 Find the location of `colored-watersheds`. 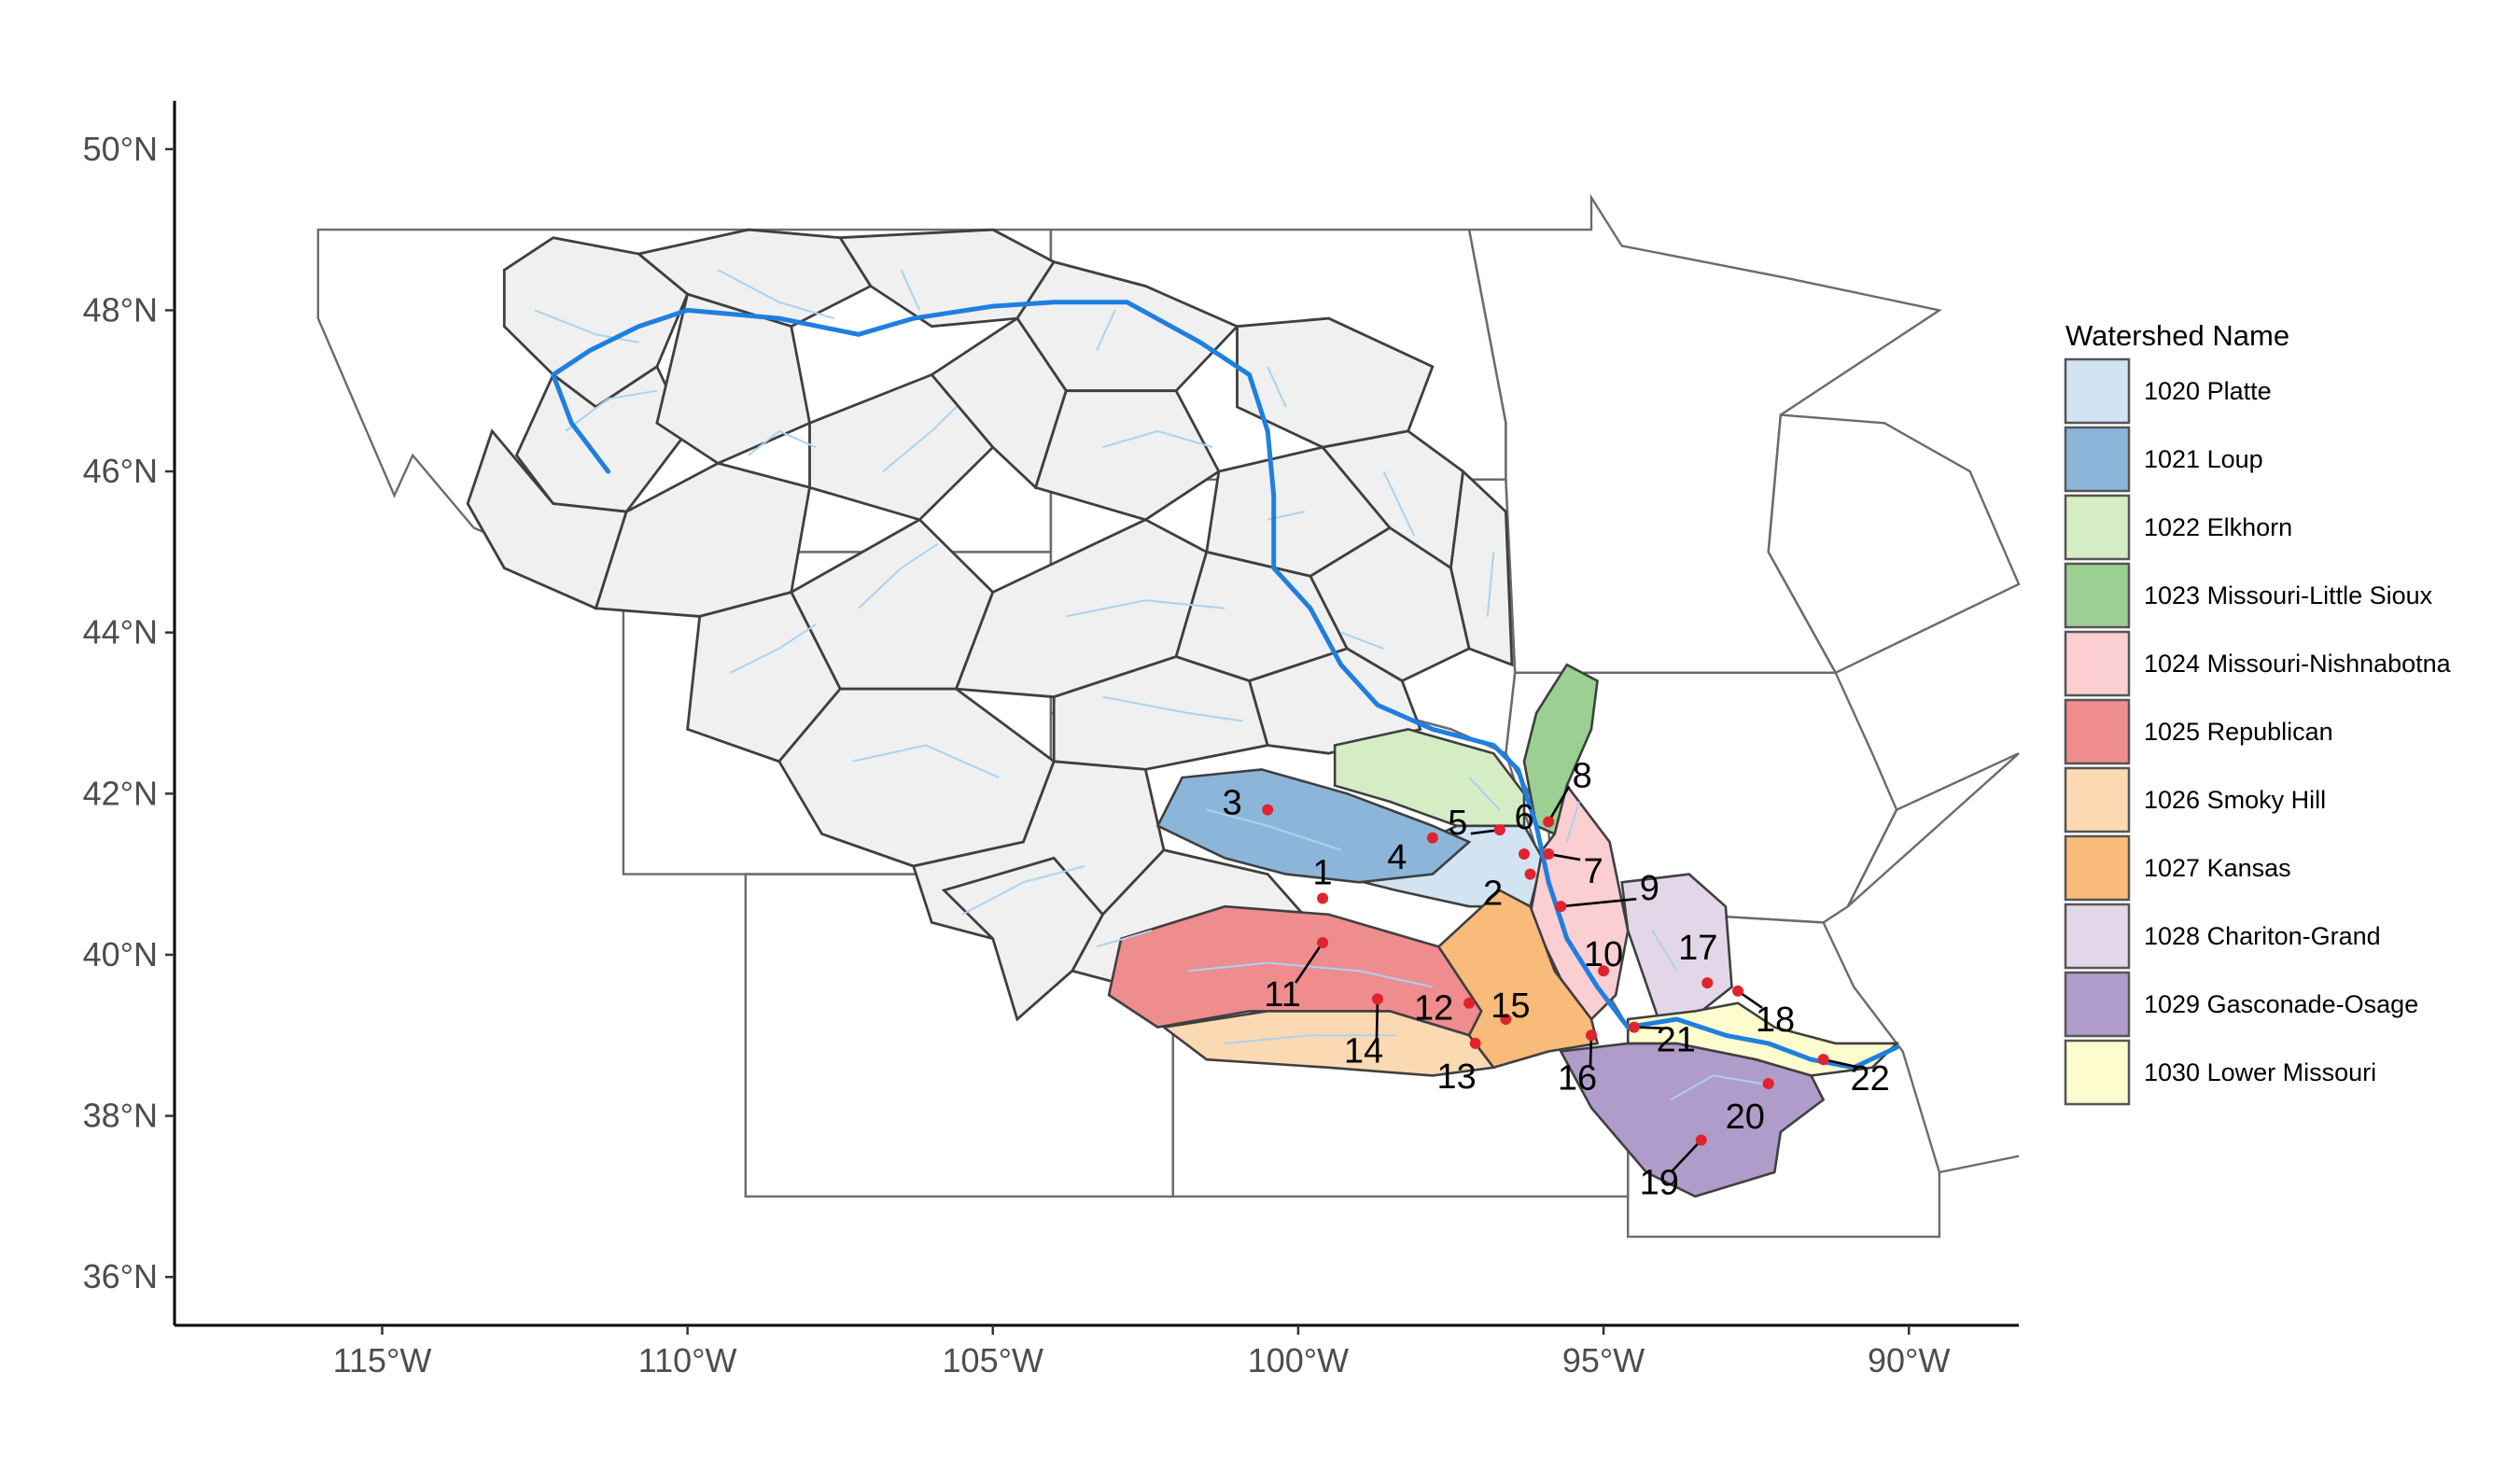

colored-watersheds is located at coordinates (1503, 930).